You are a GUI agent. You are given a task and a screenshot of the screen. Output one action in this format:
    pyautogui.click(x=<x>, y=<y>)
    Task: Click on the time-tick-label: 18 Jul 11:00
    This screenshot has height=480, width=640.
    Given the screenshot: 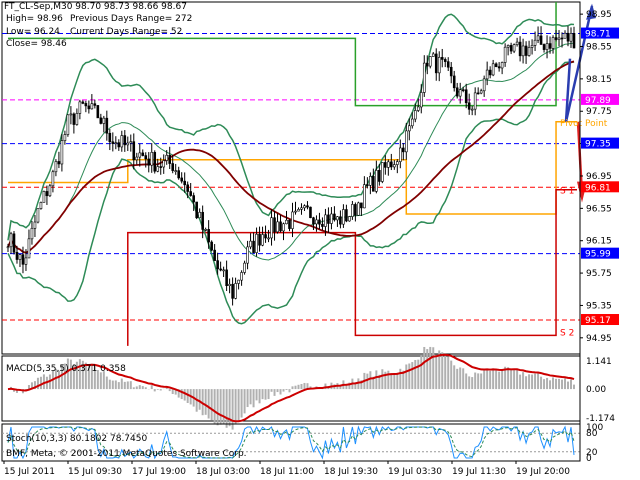 What is the action you would take?
    pyautogui.click(x=287, y=472)
    